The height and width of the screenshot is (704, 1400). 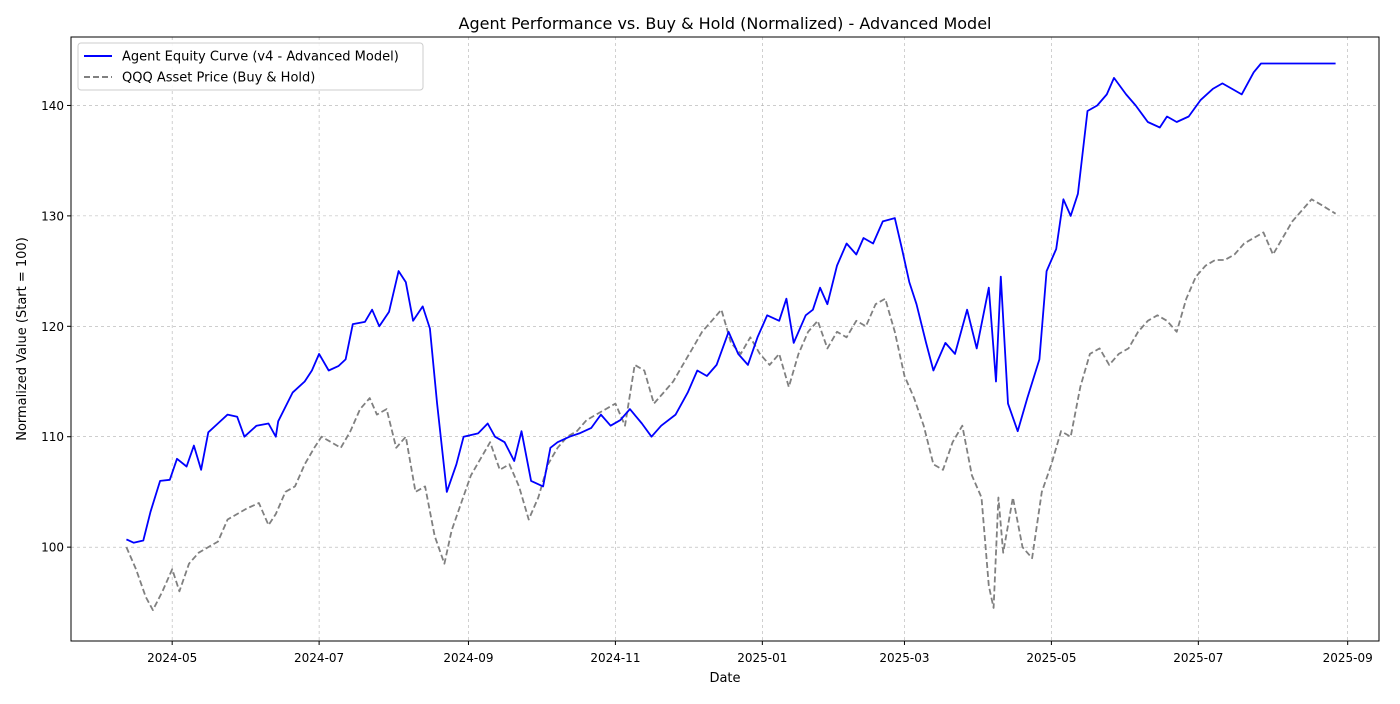 What do you see at coordinates (52, 437) in the screenshot?
I see `y-tick-label: 110` at bounding box center [52, 437].